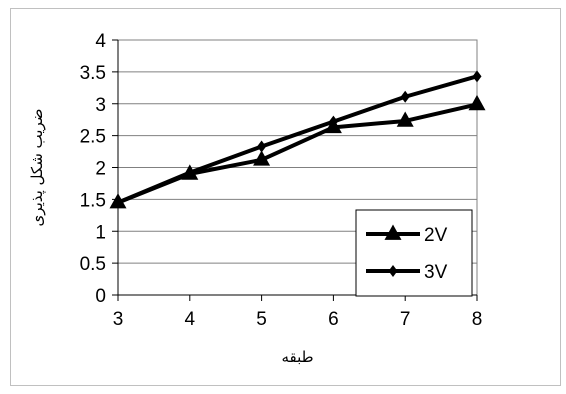 The image size is (566, 394). I want to click on legend-marker-3V, so click(393, 271).